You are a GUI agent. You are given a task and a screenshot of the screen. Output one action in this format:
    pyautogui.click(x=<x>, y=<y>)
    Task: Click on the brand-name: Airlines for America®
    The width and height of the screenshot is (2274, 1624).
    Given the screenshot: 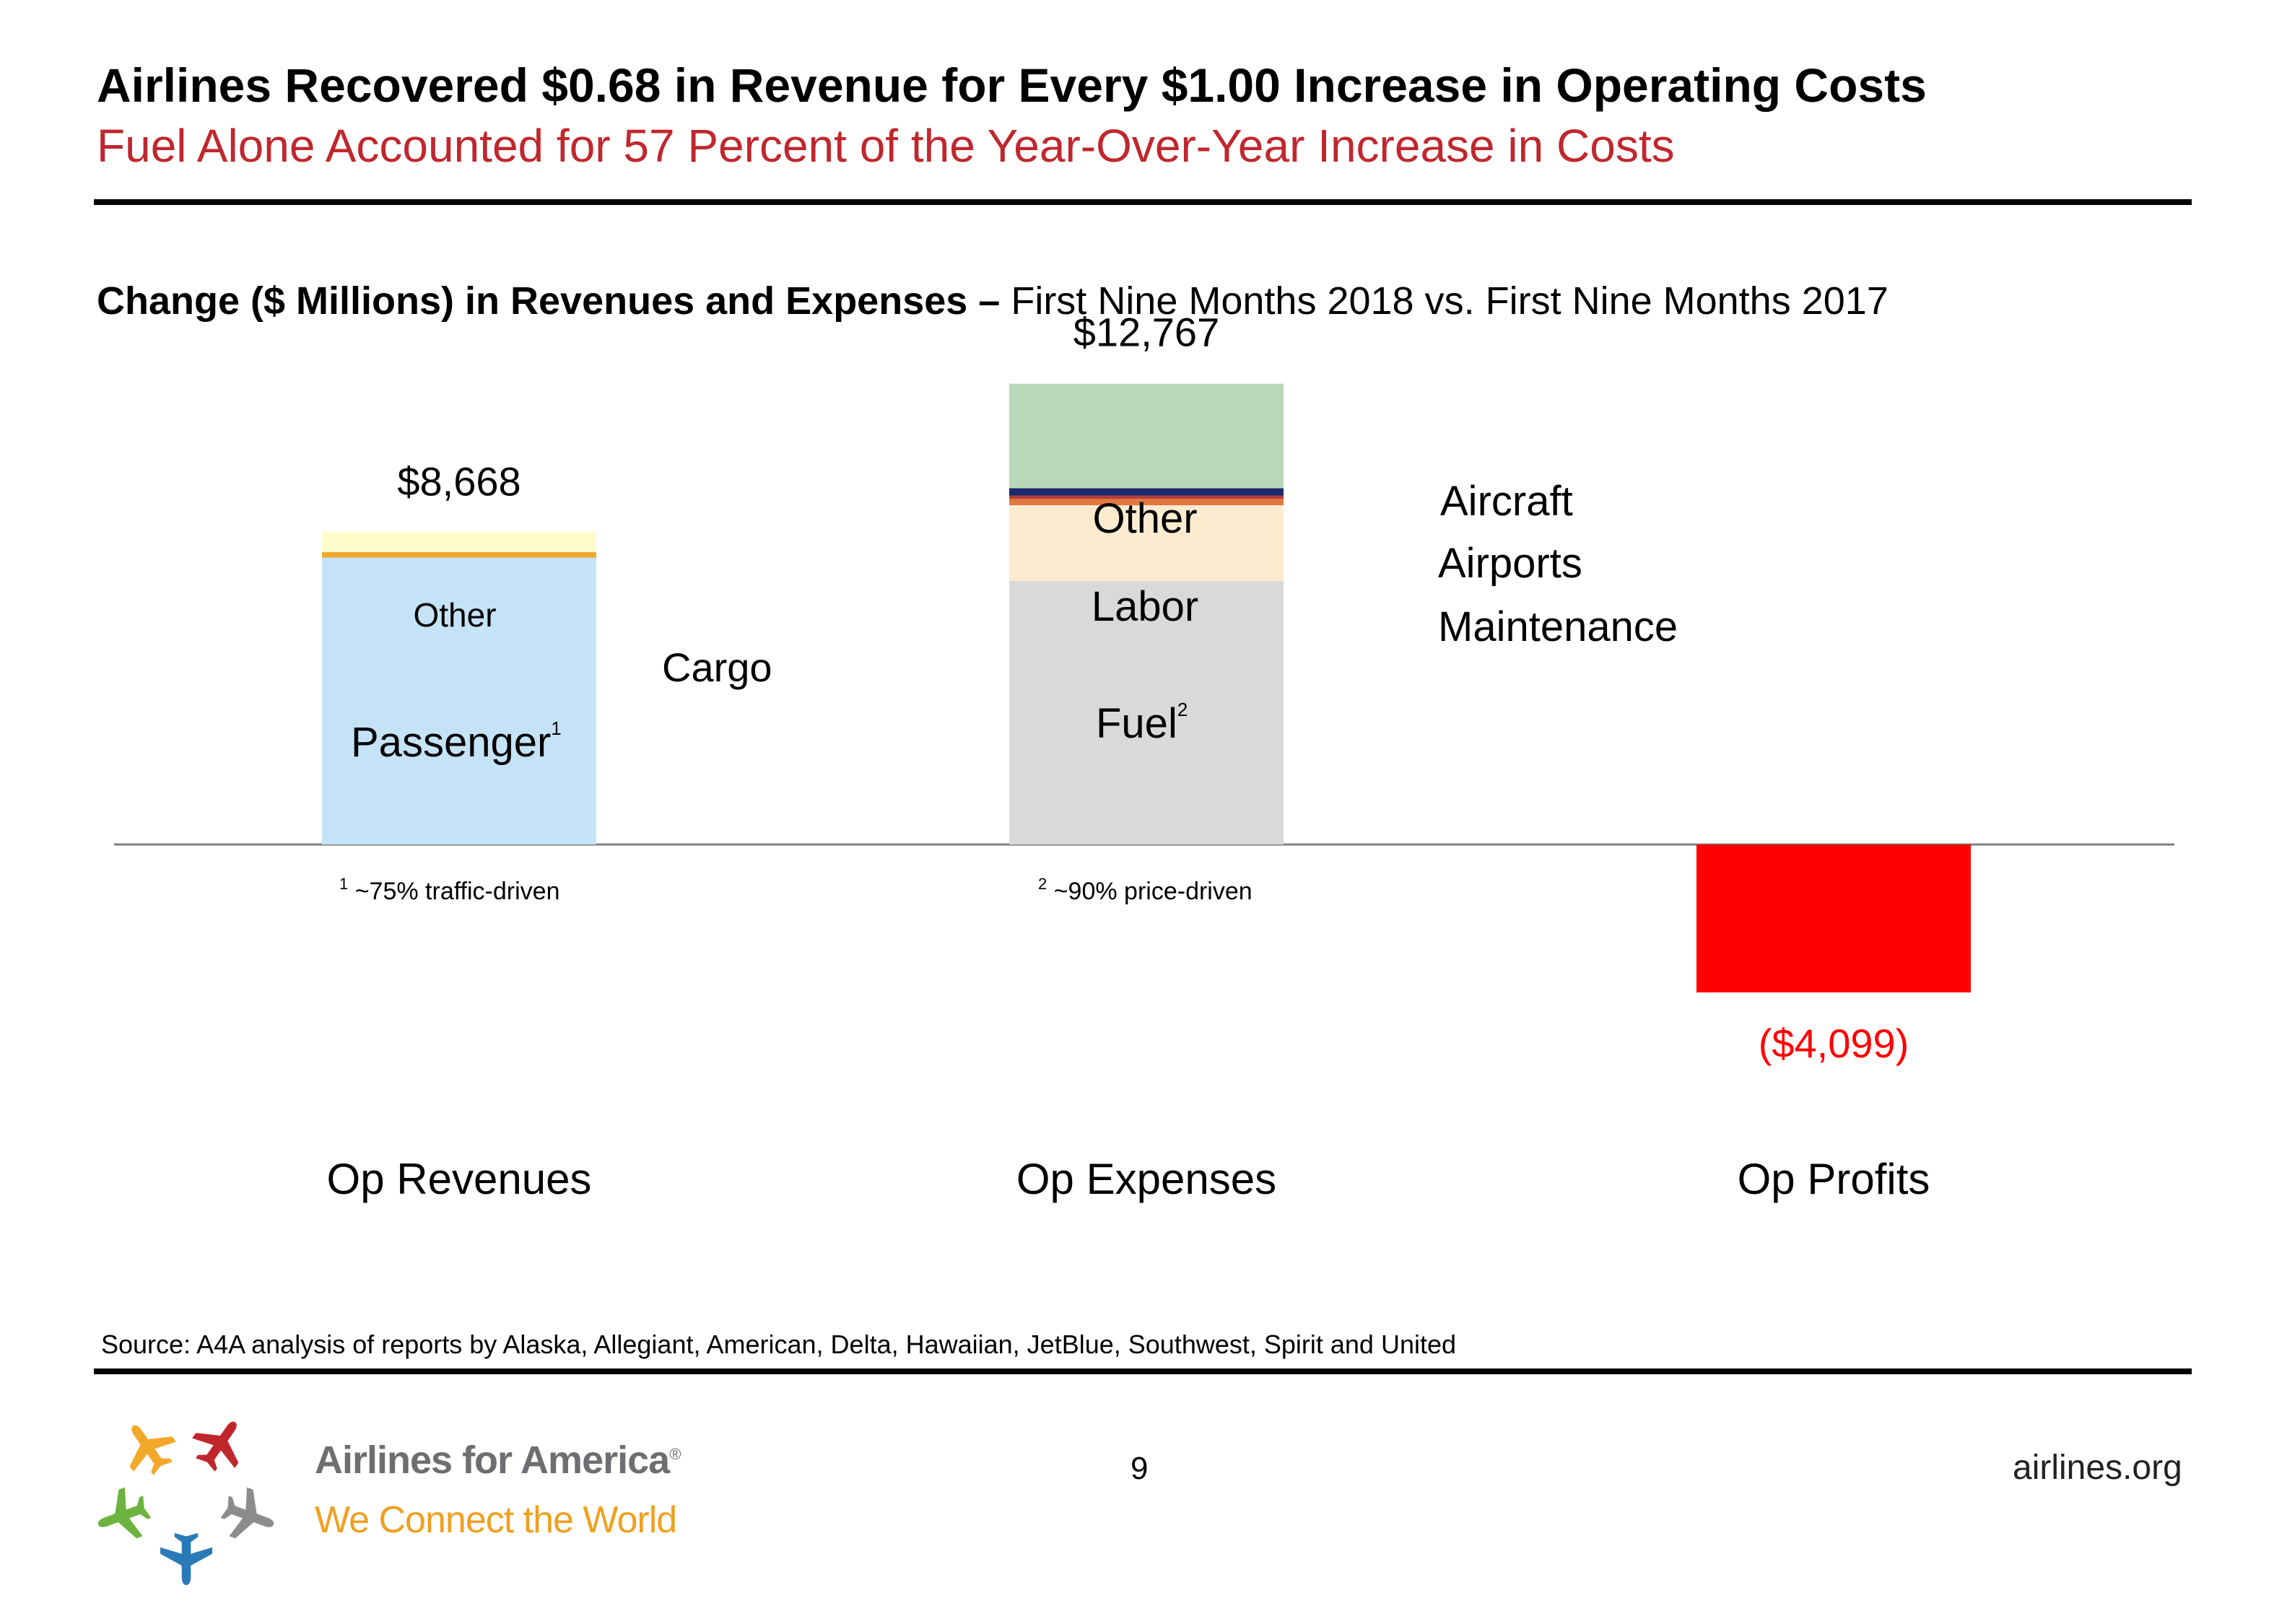 What is the action you would take?
    pyautogui.click(x=498, y=1460)
    